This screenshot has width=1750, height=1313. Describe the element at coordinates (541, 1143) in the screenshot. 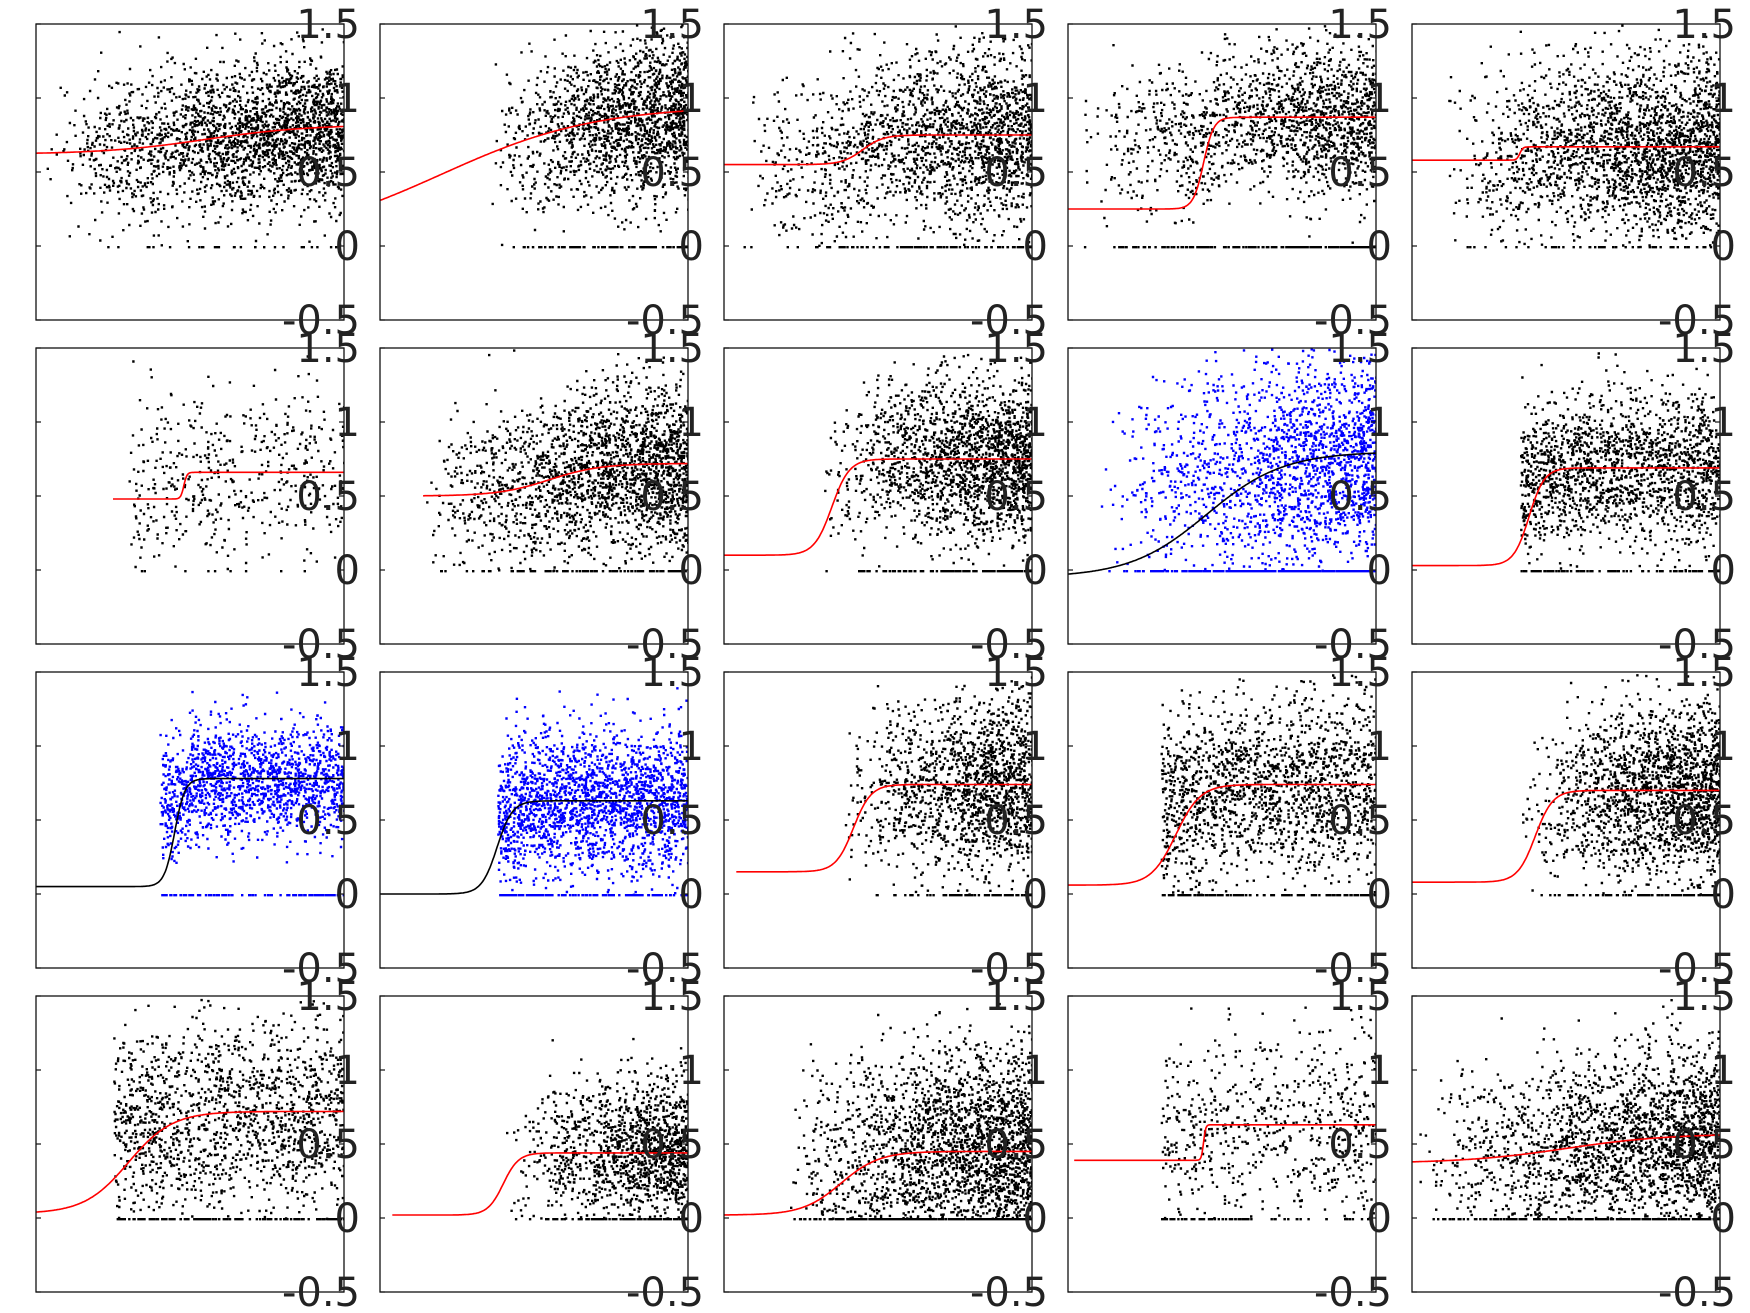

I see `panel-17: -0.5 0 0.5 1 1.5` at that location.